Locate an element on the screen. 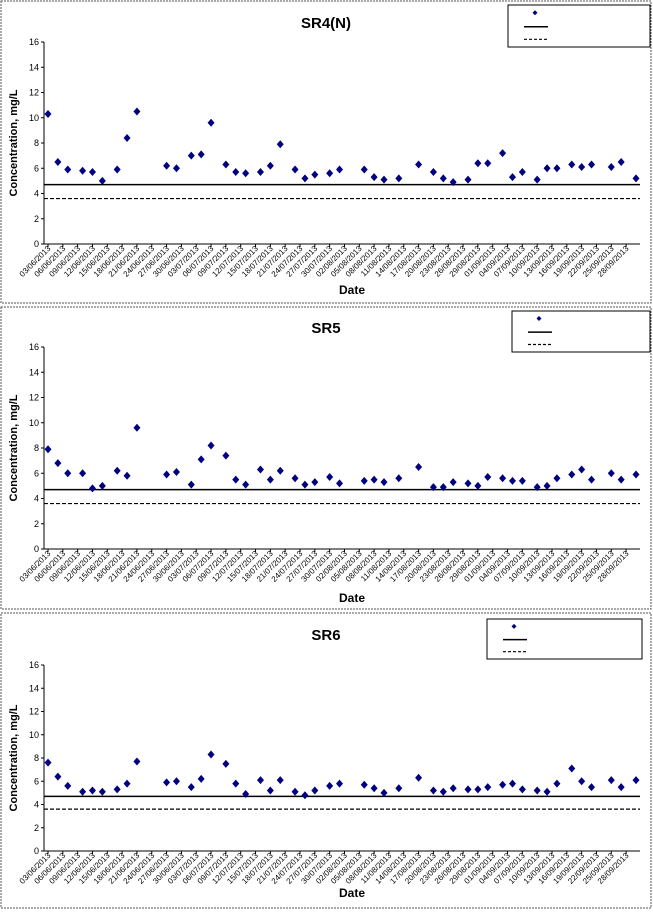 The width and height of the screenshot is (653, 916). chart-title: SR6 is located at coordinates (325, 635).